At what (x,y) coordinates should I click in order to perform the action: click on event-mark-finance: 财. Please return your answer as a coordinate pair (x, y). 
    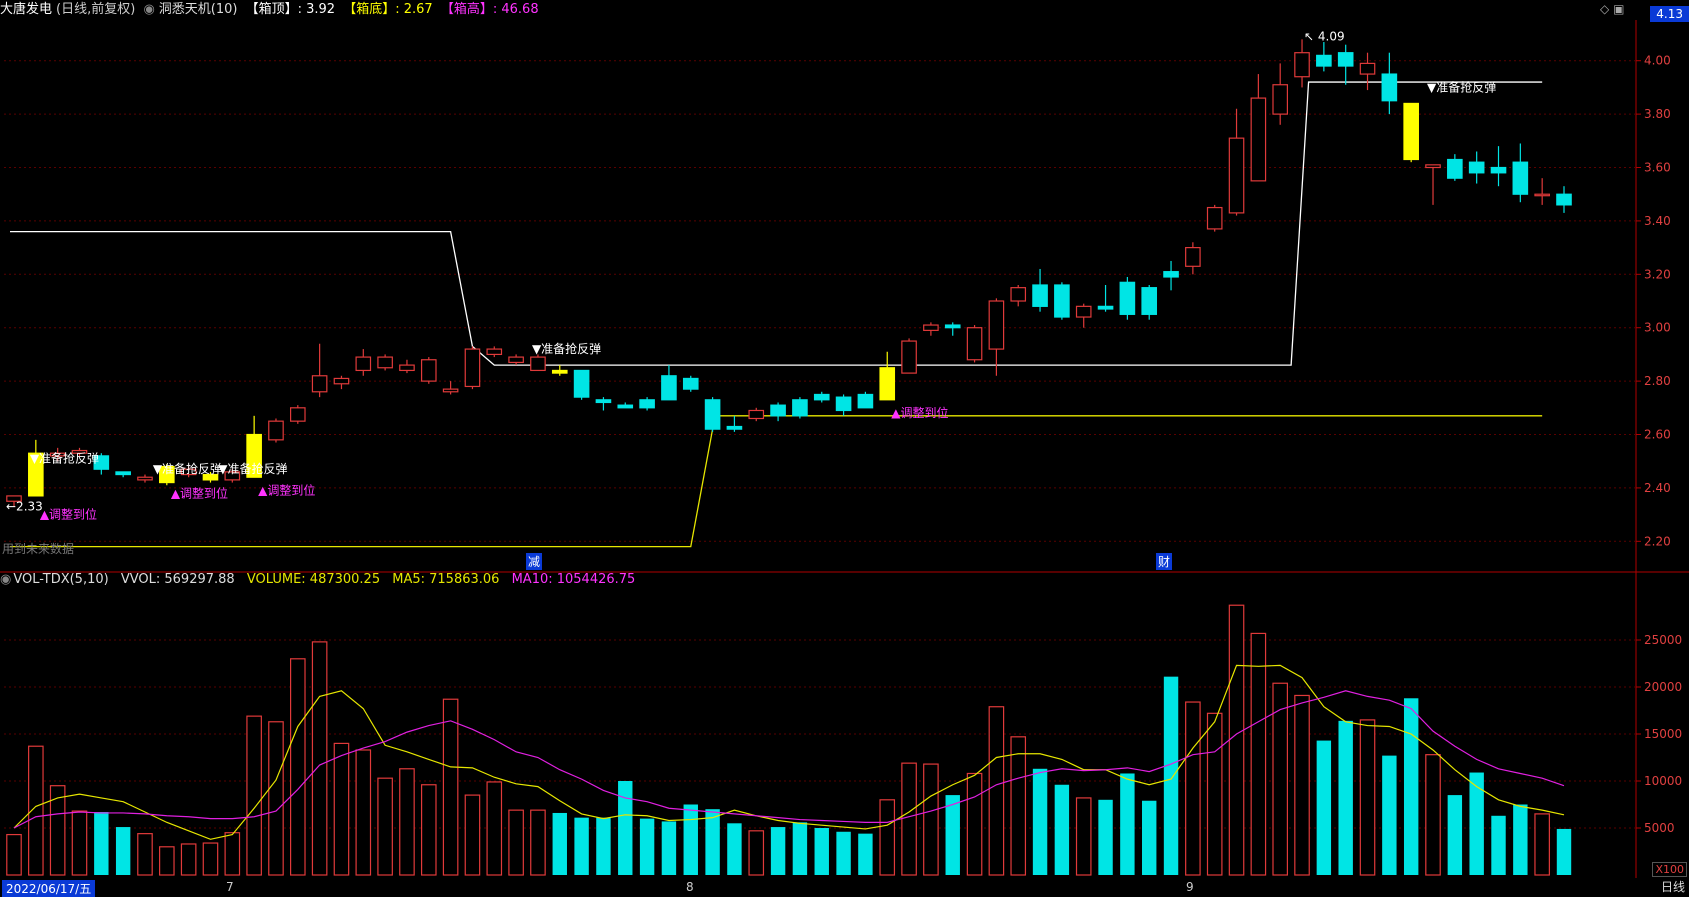
    Looking at the image, I should click on (1164, 561).